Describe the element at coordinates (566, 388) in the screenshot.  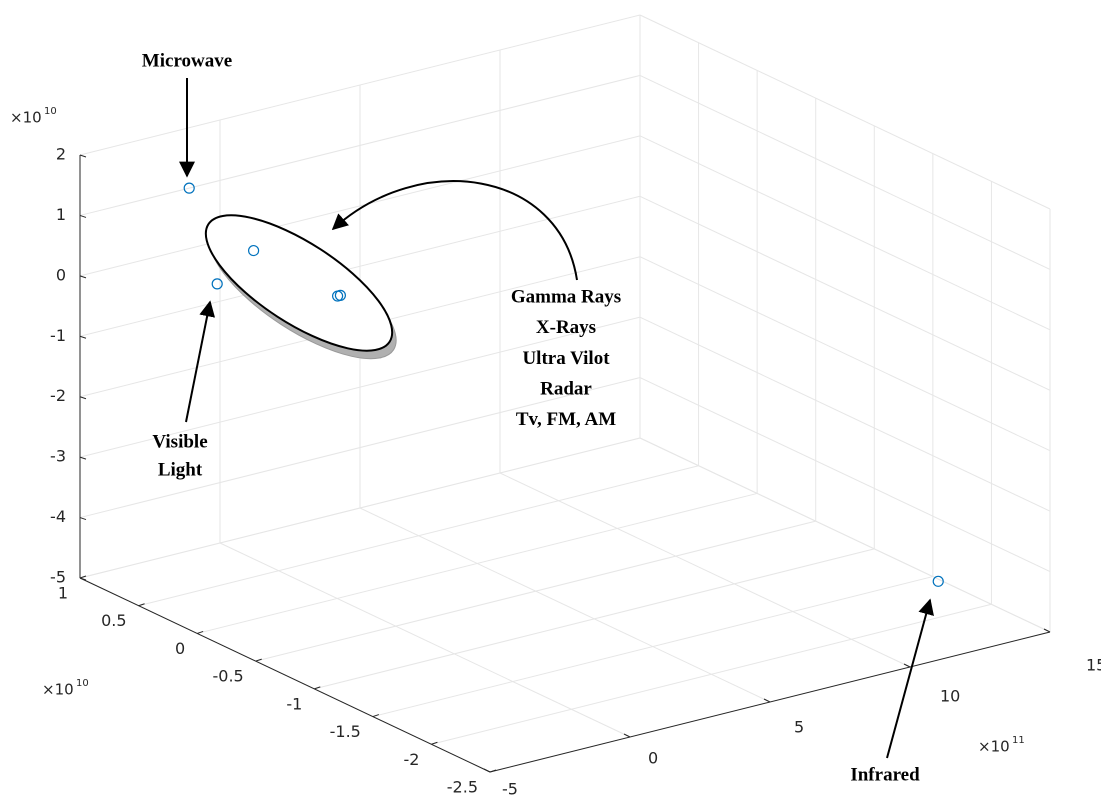
I see `annotation: Radar` at that location.